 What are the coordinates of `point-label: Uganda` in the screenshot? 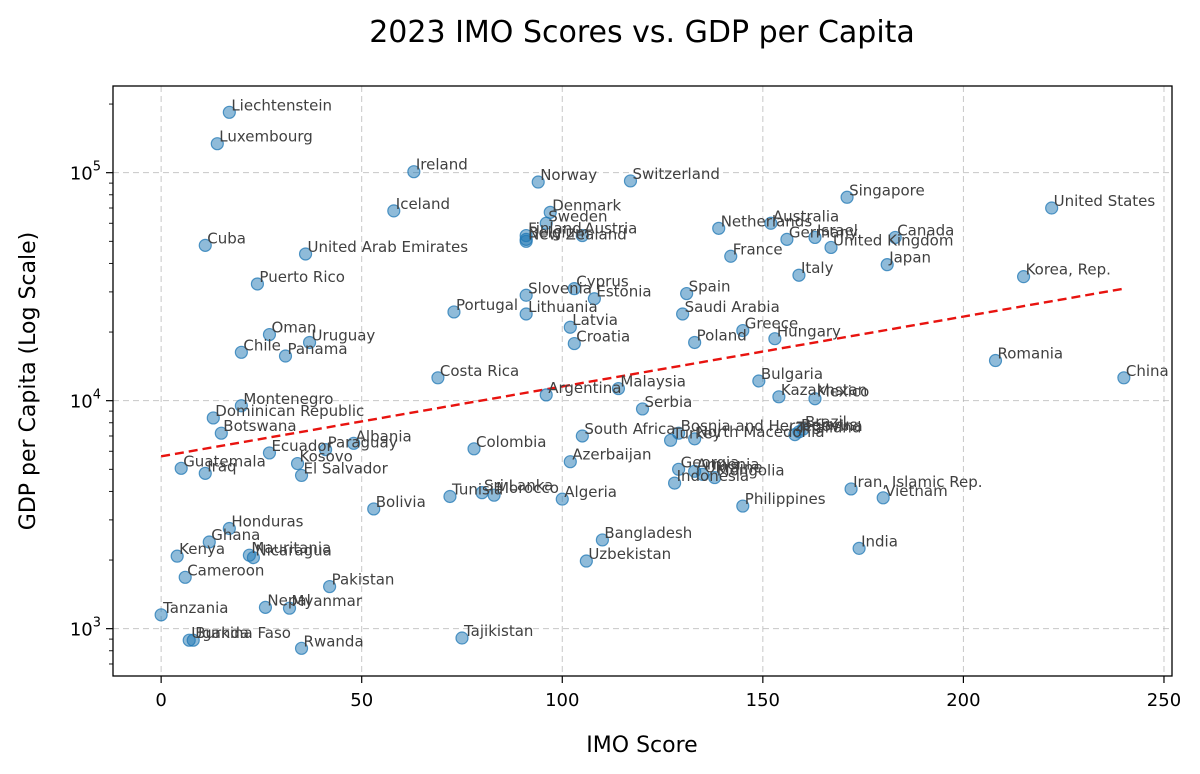 It's located at (220, 633).